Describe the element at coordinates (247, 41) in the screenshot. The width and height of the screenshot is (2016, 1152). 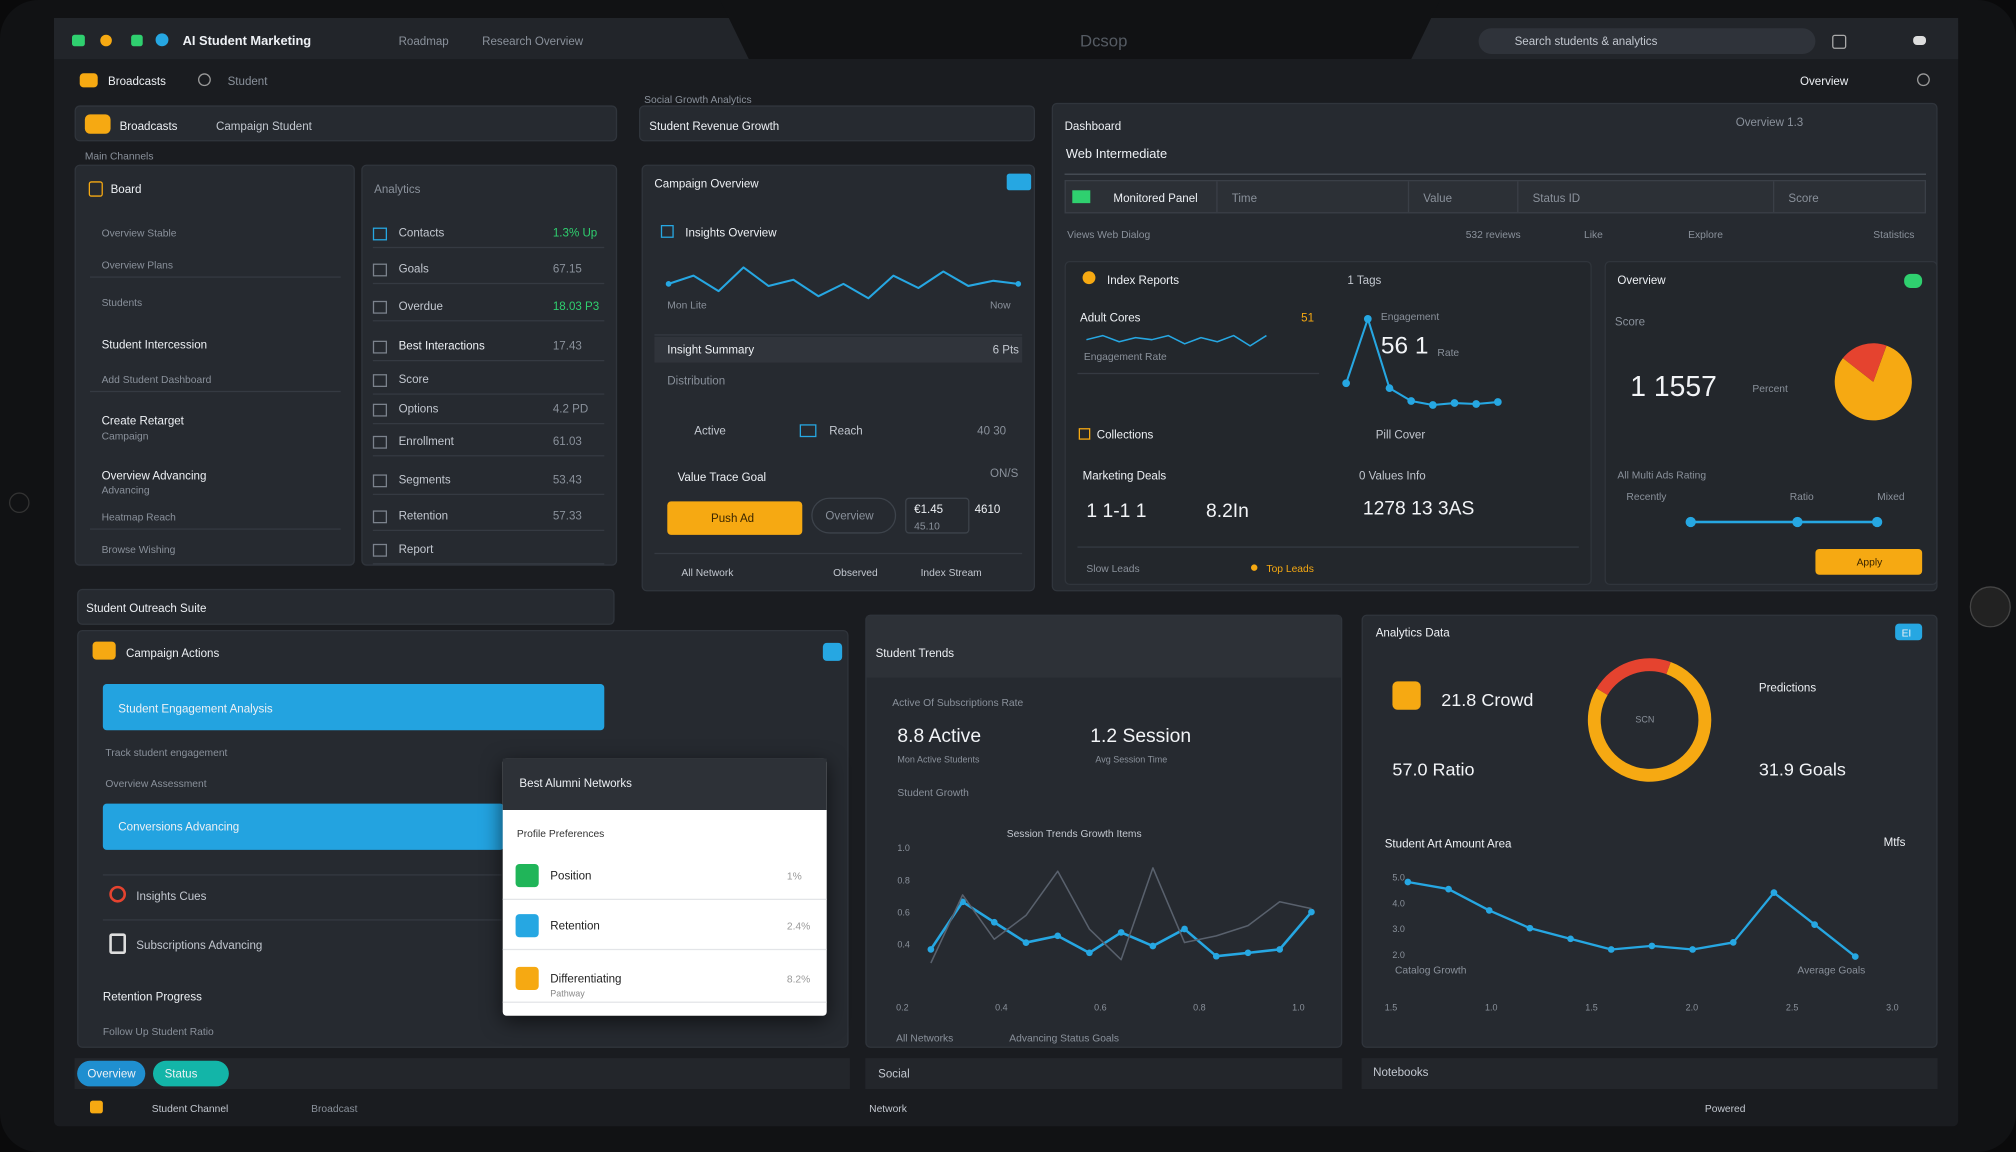
I see `topbar-app-title: AI Student Marketing` at that location.